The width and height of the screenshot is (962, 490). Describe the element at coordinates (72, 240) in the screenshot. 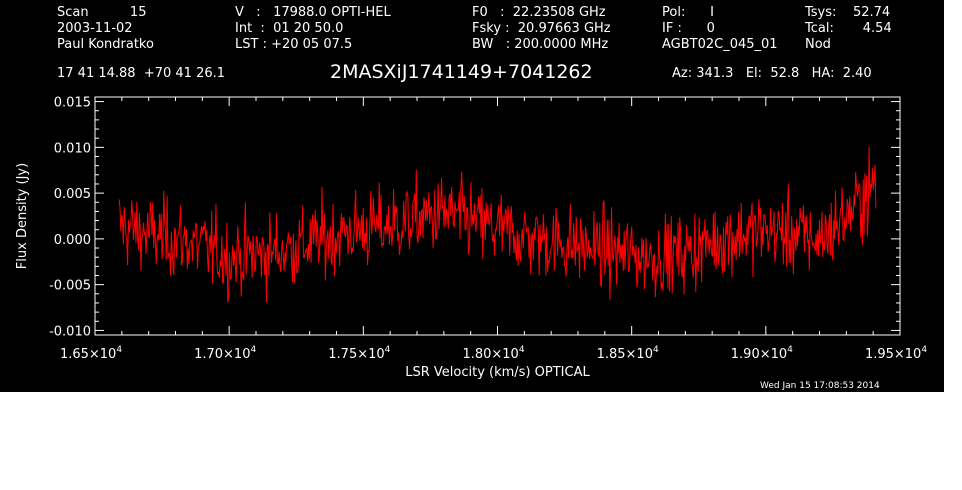

I see `y-tick-label: 0.000` at that location.